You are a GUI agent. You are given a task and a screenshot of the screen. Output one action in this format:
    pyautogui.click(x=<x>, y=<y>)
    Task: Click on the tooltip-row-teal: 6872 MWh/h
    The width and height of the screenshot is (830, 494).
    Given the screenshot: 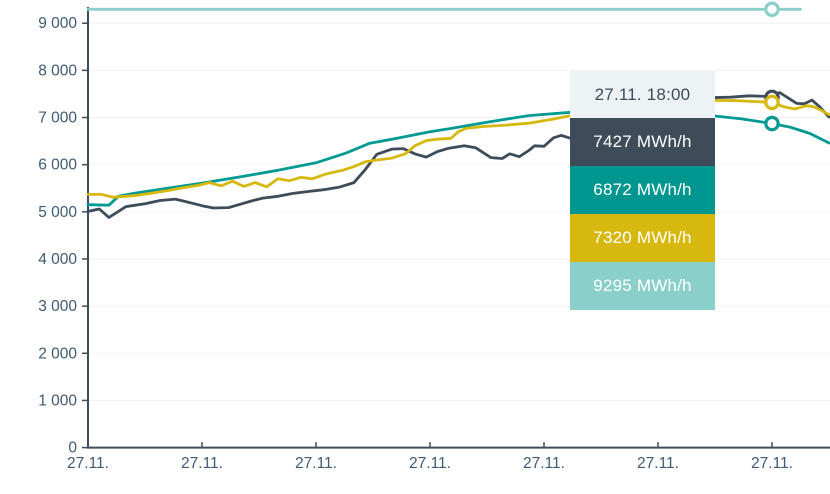 What is the action you would take?
    pyautogui.click(x=642, y=190)
    